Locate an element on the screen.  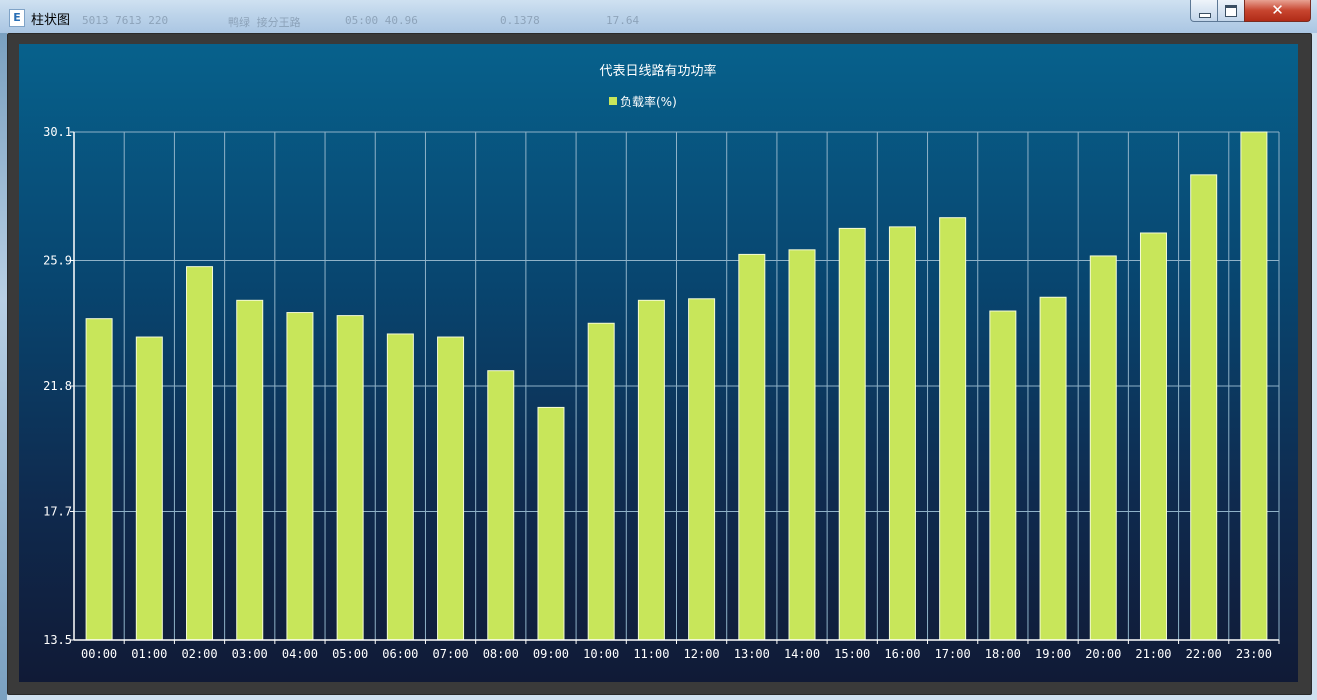
background-text: 05:00 40.96 is located at coordinates (381, 20).